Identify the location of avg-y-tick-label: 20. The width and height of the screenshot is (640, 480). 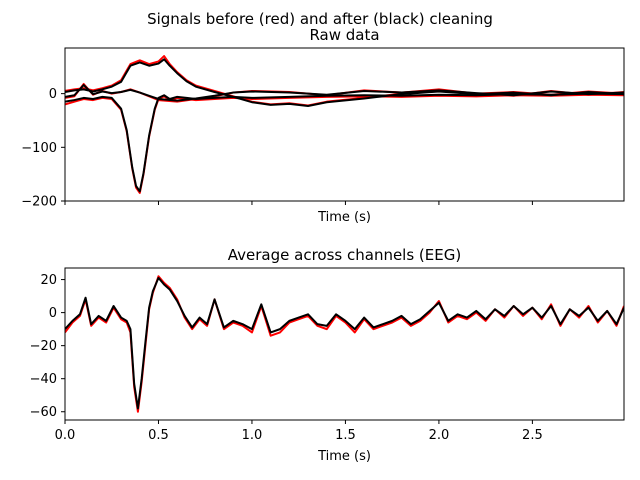
(48, 280).